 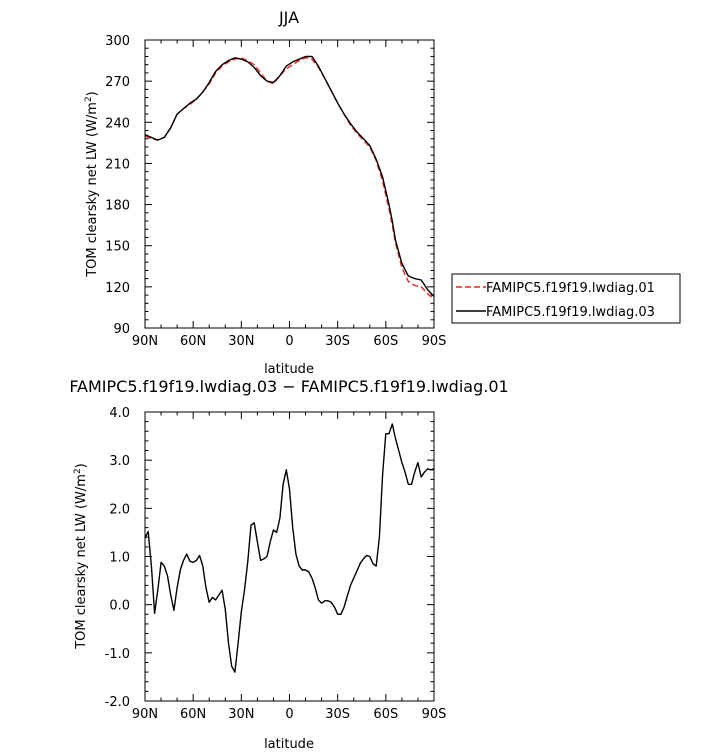 What do you see at coordinates (117, 41) in the screenshot?
I see `y-tick-label: 300` at bounding box center [117, 41].